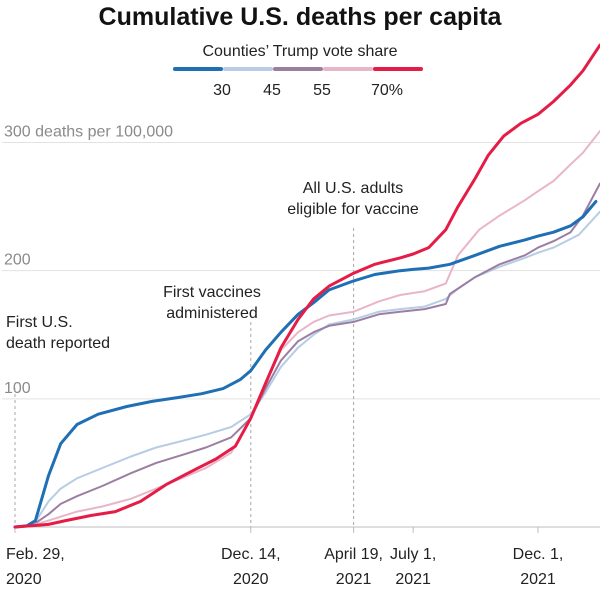  What do you see at coordinates (413, 579) in the screenshot?
I see `x-tick-label-line2-3: 2021` at bounding box center [413, 579].